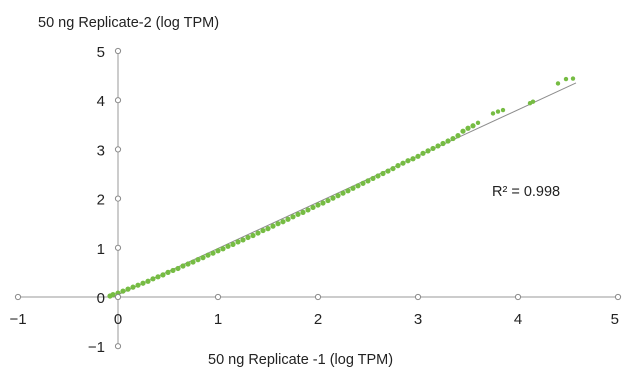 Image resolution: width=622 pixels, height=373 pixels. I want to click on x-tick-label: 3, so click(418, 319).